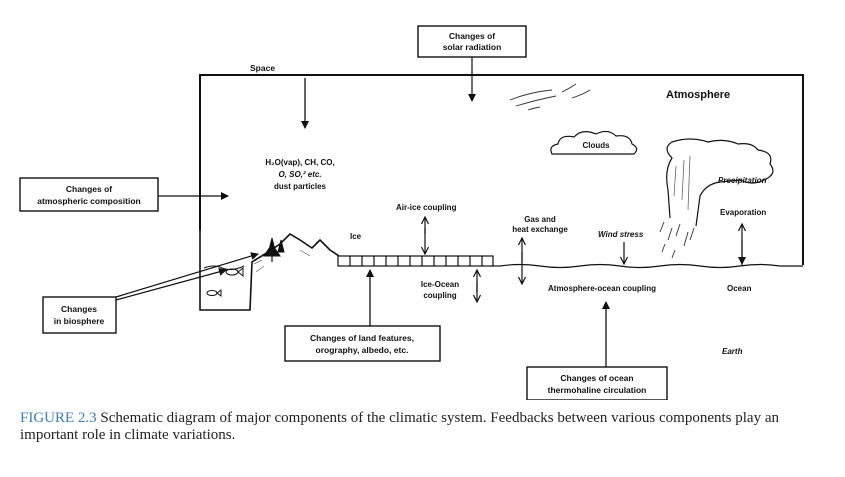 The height and width of the screenshot is (477, 845). I want to click on precipitation-cloud, so click(720, 182).